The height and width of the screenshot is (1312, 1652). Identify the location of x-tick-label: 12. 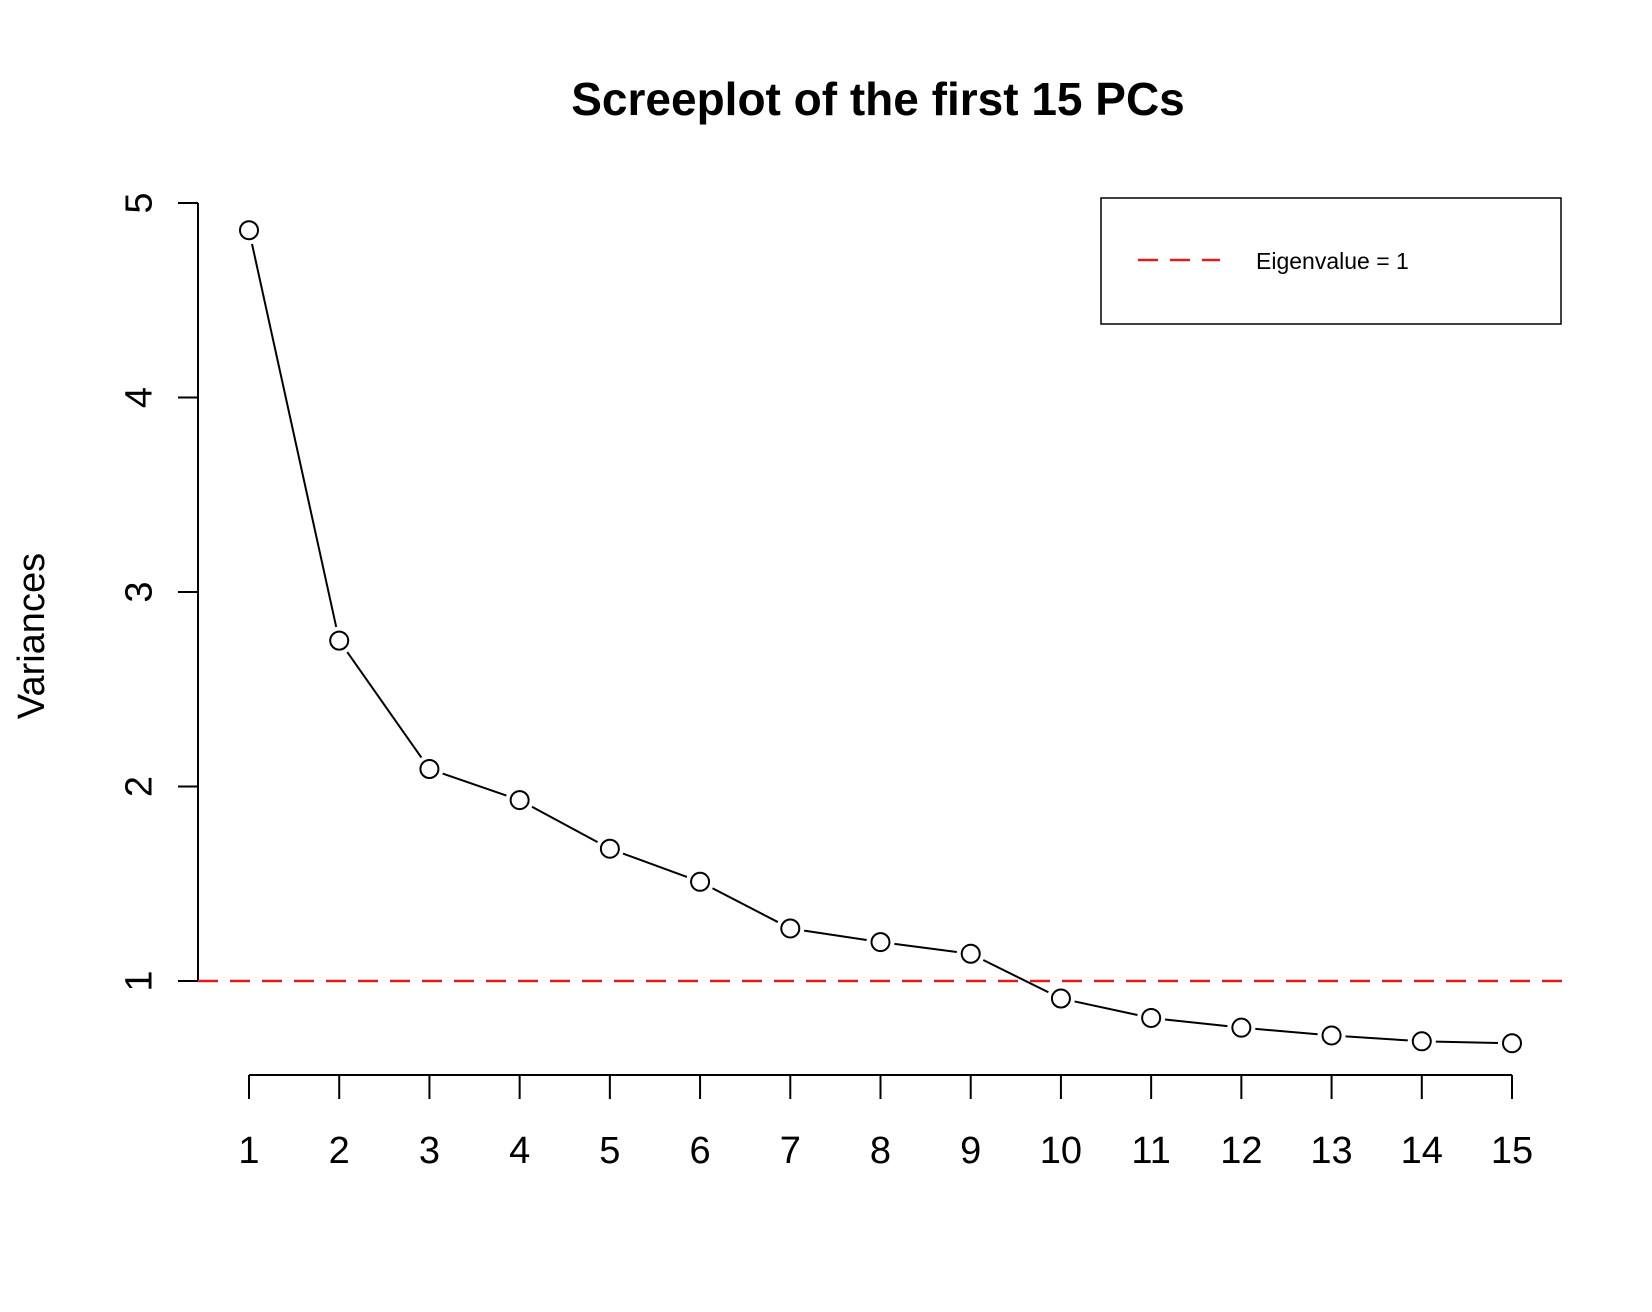
(1241, 1151).